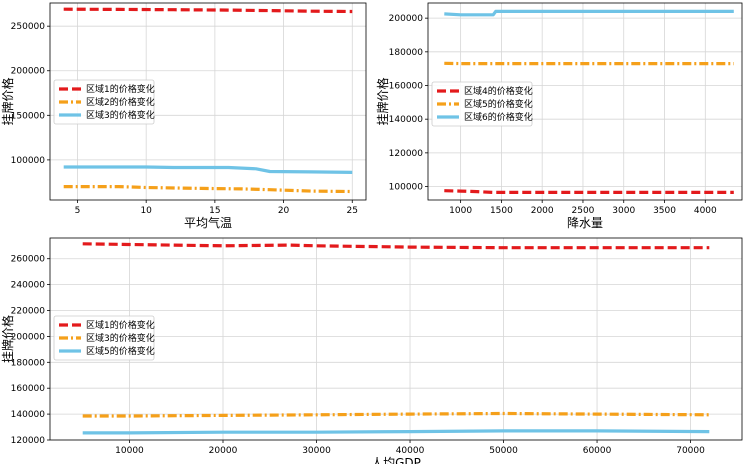 This screenshot has height=464, width=748. I want to click on x-tick-label: 20000, so click(223, 451).